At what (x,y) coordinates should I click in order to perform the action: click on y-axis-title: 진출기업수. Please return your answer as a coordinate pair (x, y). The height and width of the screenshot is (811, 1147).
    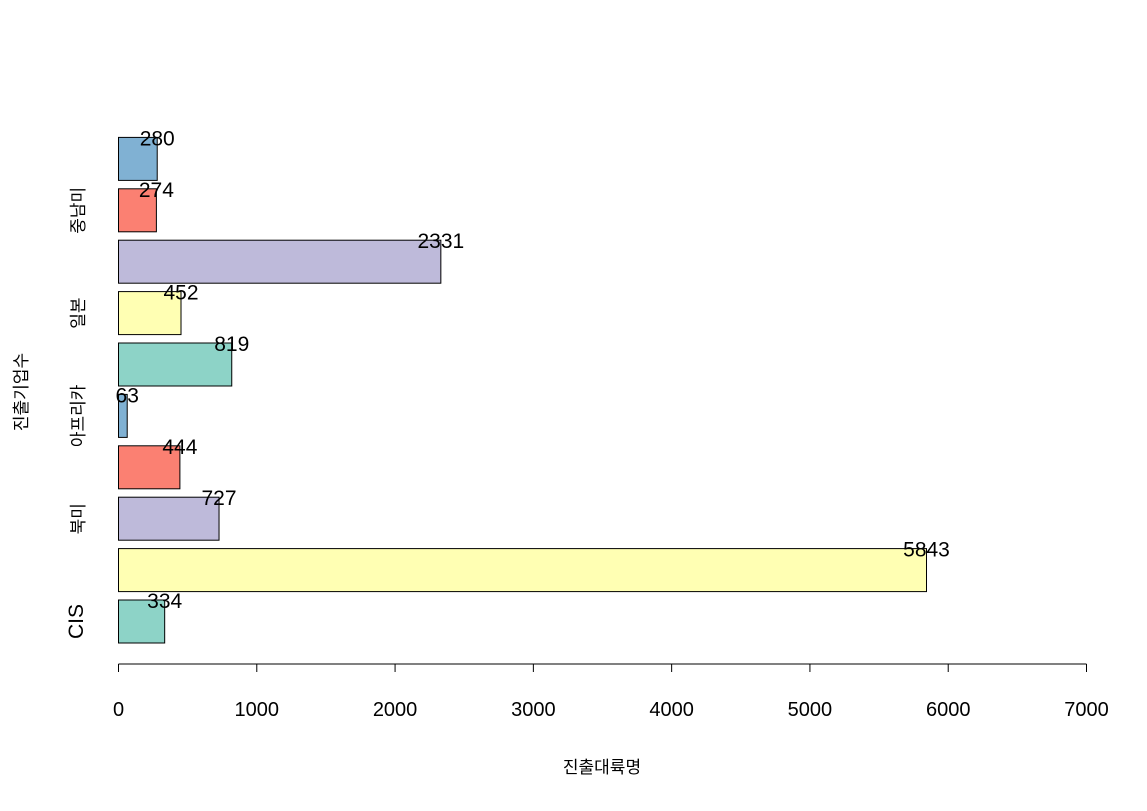
    Looking at the image, I should click on (22, 392).